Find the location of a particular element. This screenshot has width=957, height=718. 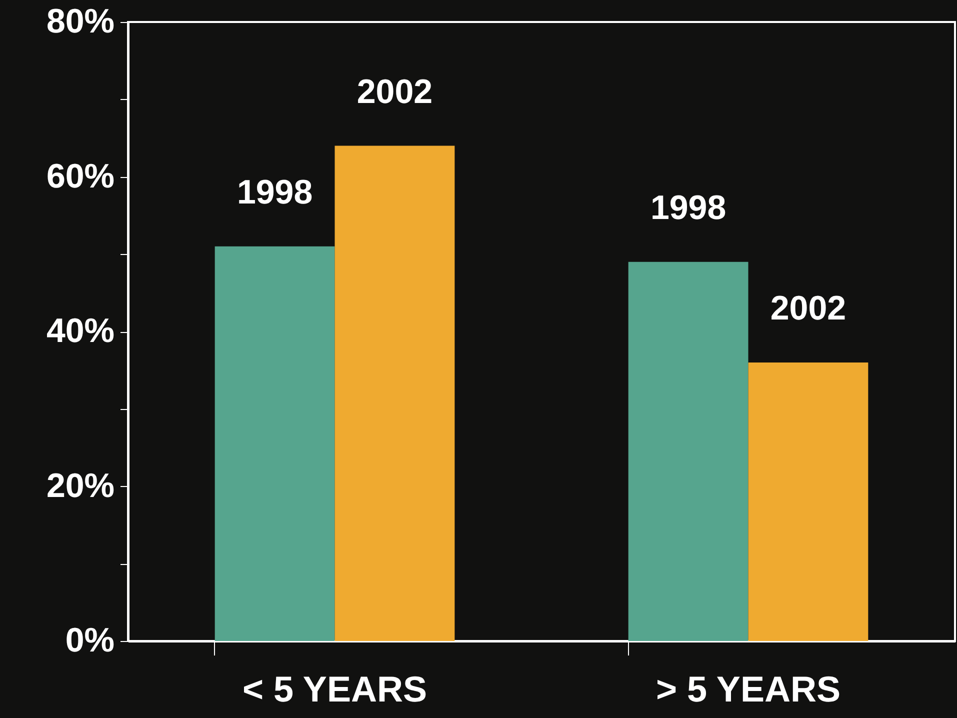

series-label: 1998 is located at coordinates (688, 207).